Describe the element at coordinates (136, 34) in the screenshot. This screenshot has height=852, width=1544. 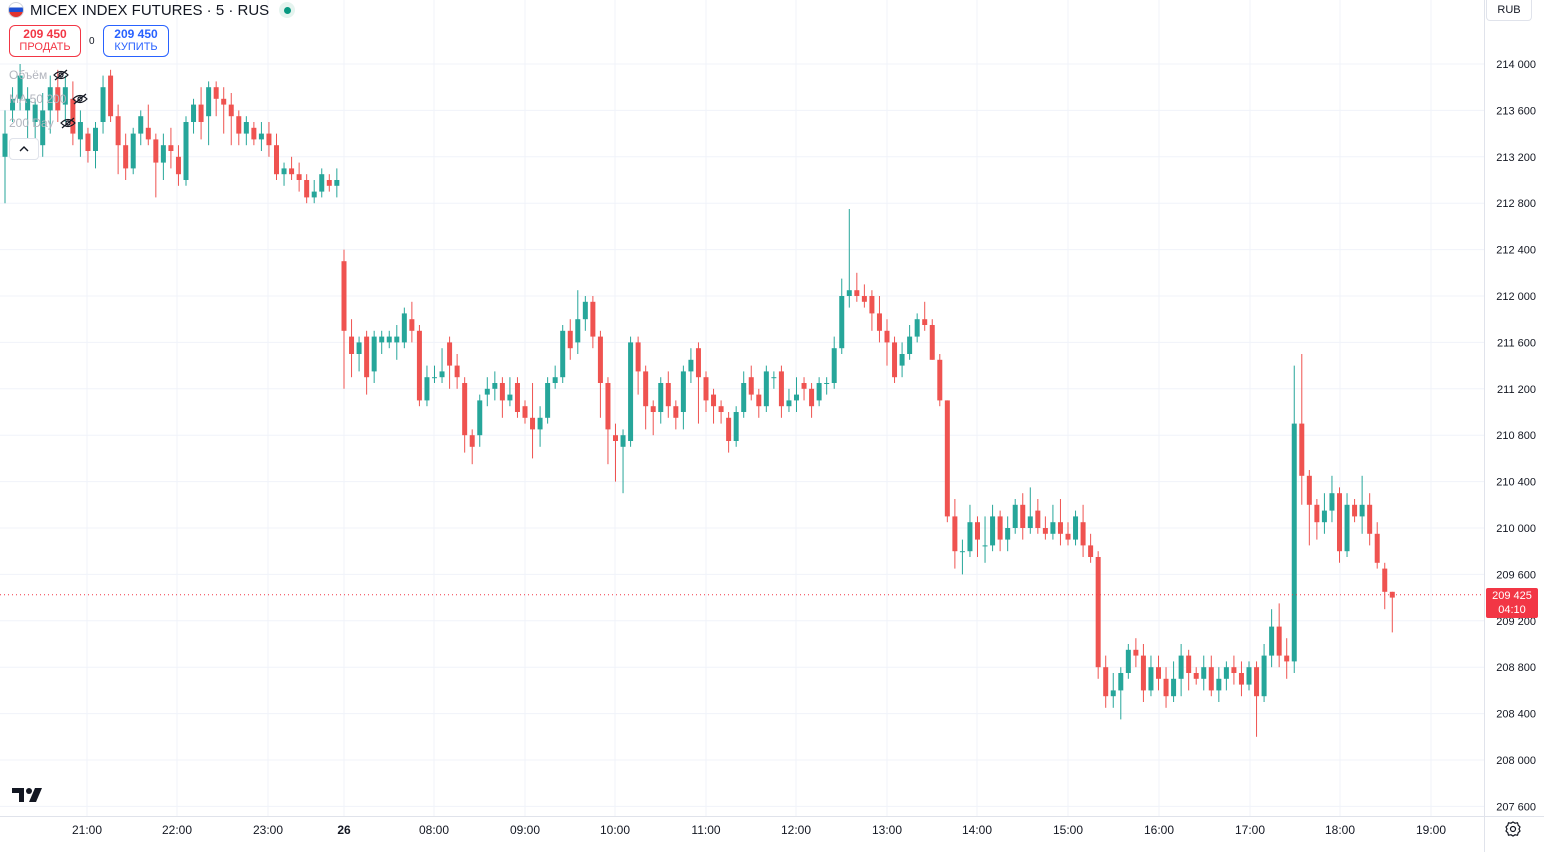
I see `buy-price: 209 450` at that location.